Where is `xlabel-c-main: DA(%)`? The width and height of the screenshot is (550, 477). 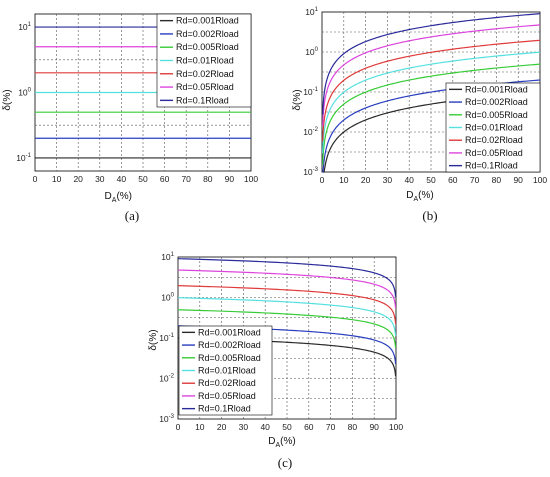 xlabel-c-main: DA(%) is located at coordinates (281, 442).